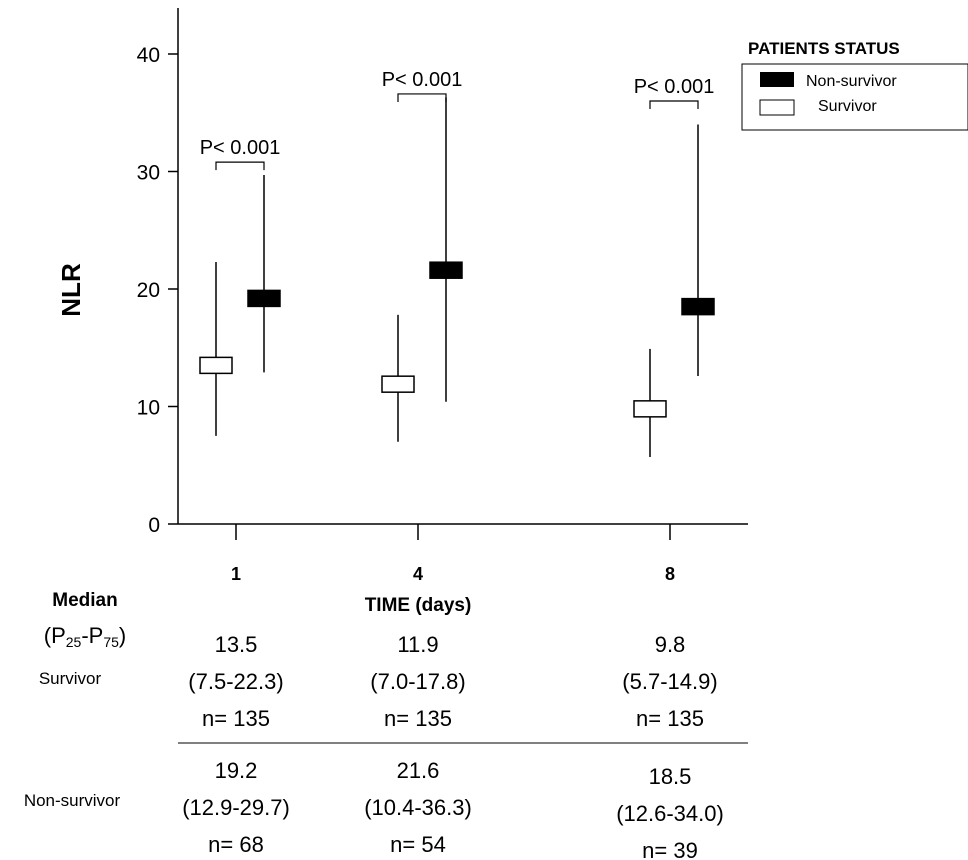 This screenshot has height=860, width=968. I want to click on table-cell-n: n= 54, so click(418, 844).